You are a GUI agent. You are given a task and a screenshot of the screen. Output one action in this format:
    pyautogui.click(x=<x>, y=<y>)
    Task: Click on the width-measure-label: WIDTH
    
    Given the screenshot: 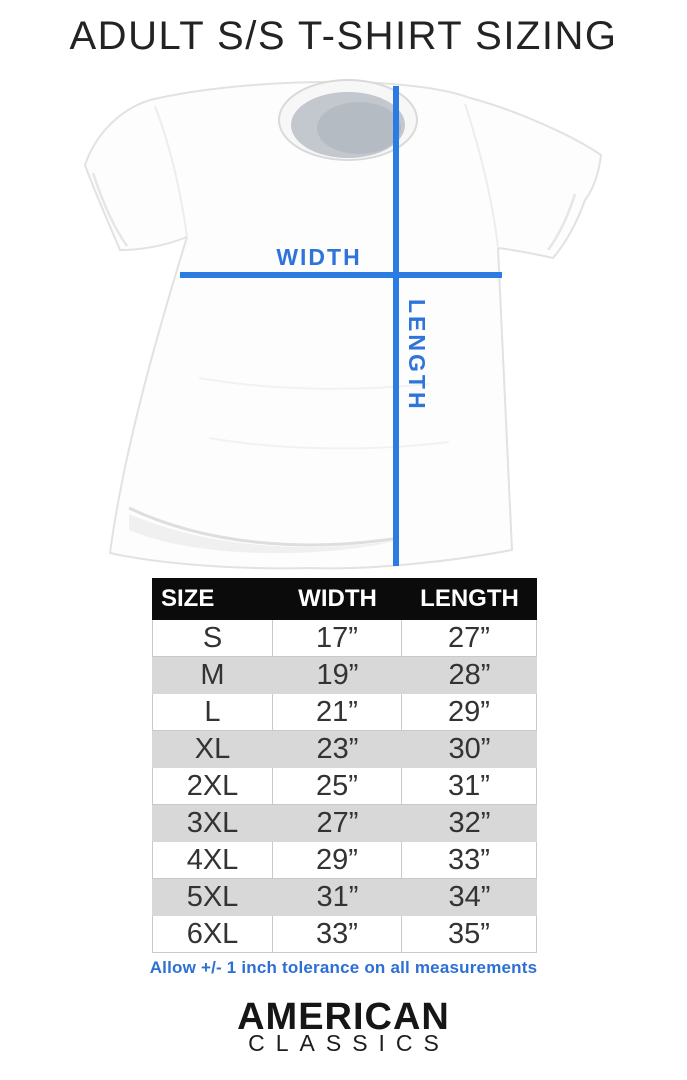 What is the action you would take?
    pyautogui.click(x=319, y=257)
    